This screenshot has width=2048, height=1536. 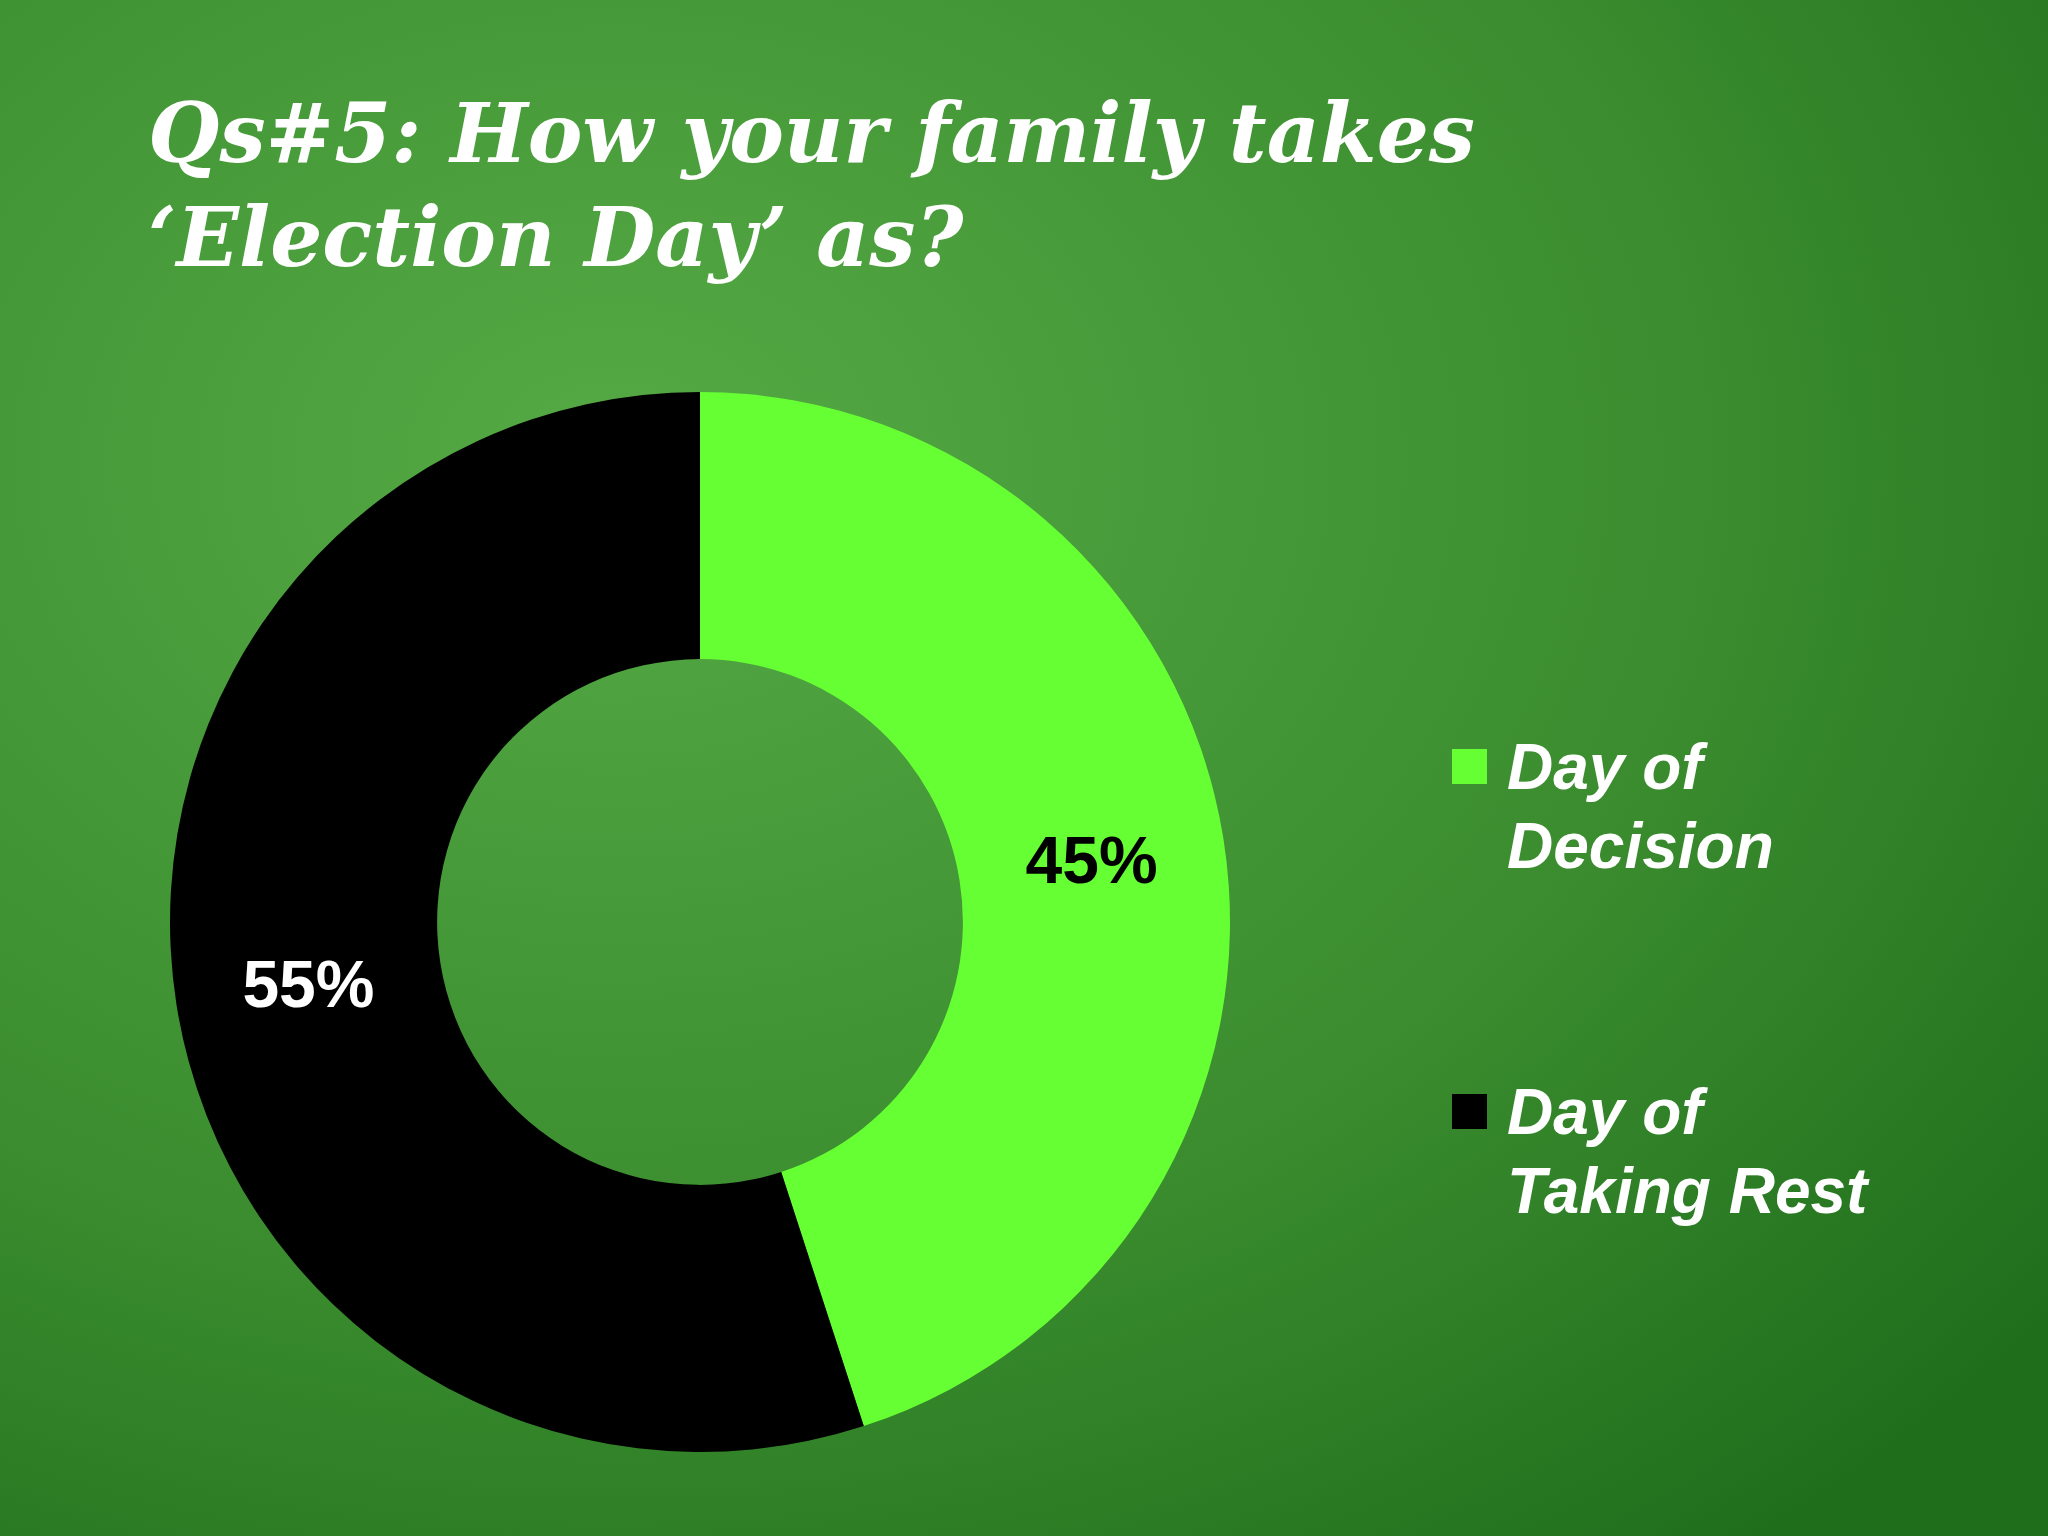 I want to click on chart-title: Qs#5: How your family takes ‘Election Day’ as?, so click(x=812, y=185).